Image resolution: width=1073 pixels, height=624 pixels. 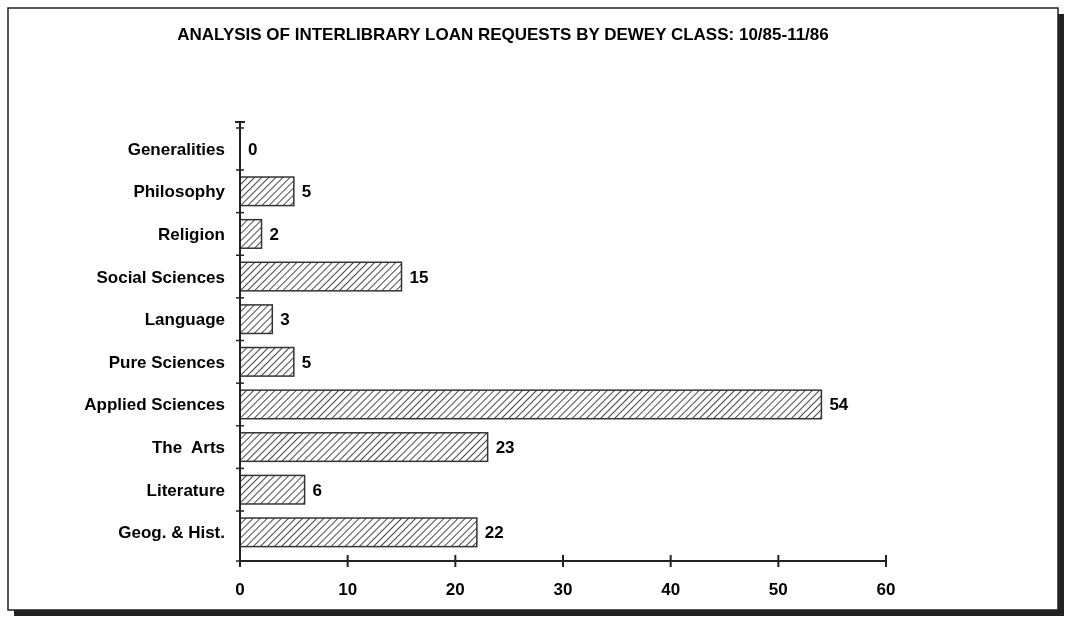 What do you see at coordinates (240, 589) in the screenshot?
I see `x-tick-label: 0` at bounding box center [240, 589].